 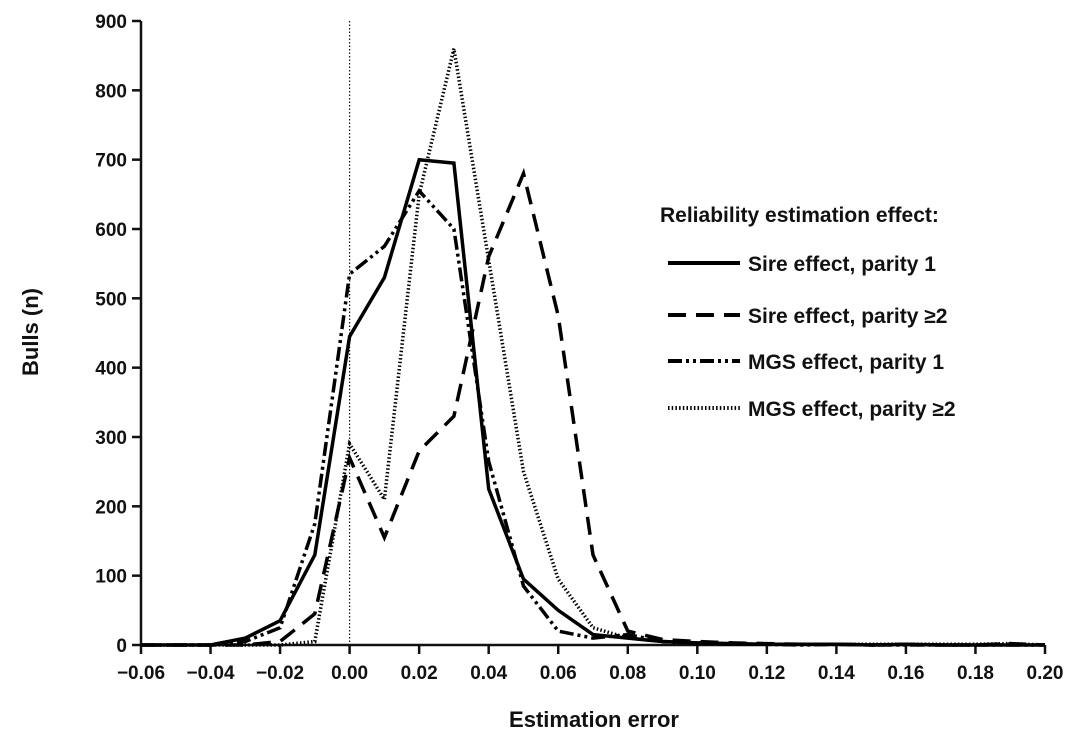 I want to click on x-tick-label: 0.04, so click(x=488, y=673).